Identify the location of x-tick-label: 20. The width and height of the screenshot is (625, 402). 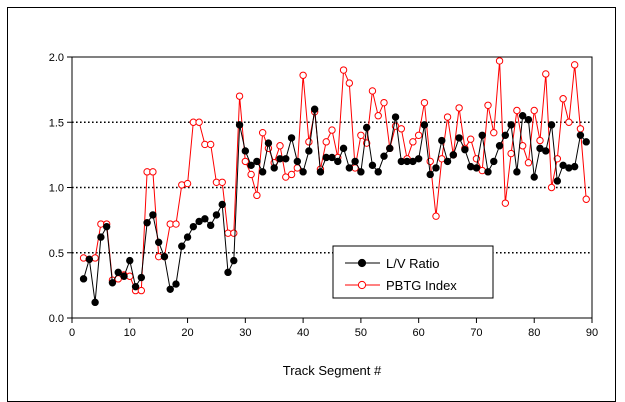
(187, 333).